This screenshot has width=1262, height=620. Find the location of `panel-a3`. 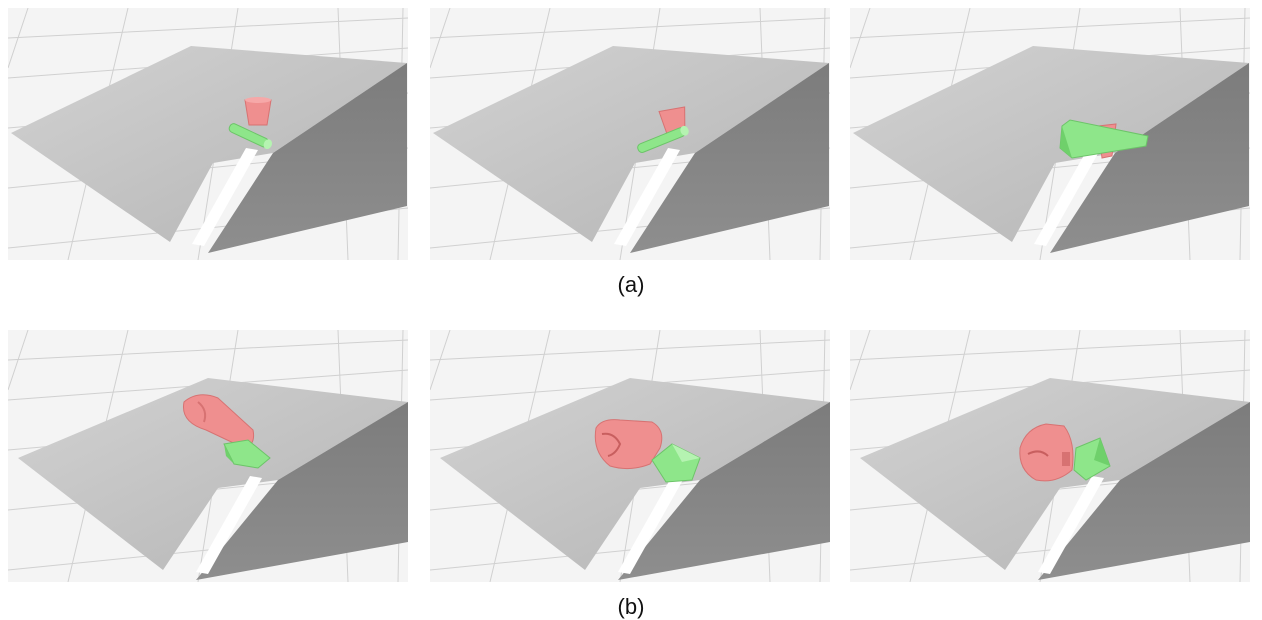

panel-a3 is located at coordinates (1050, 134).